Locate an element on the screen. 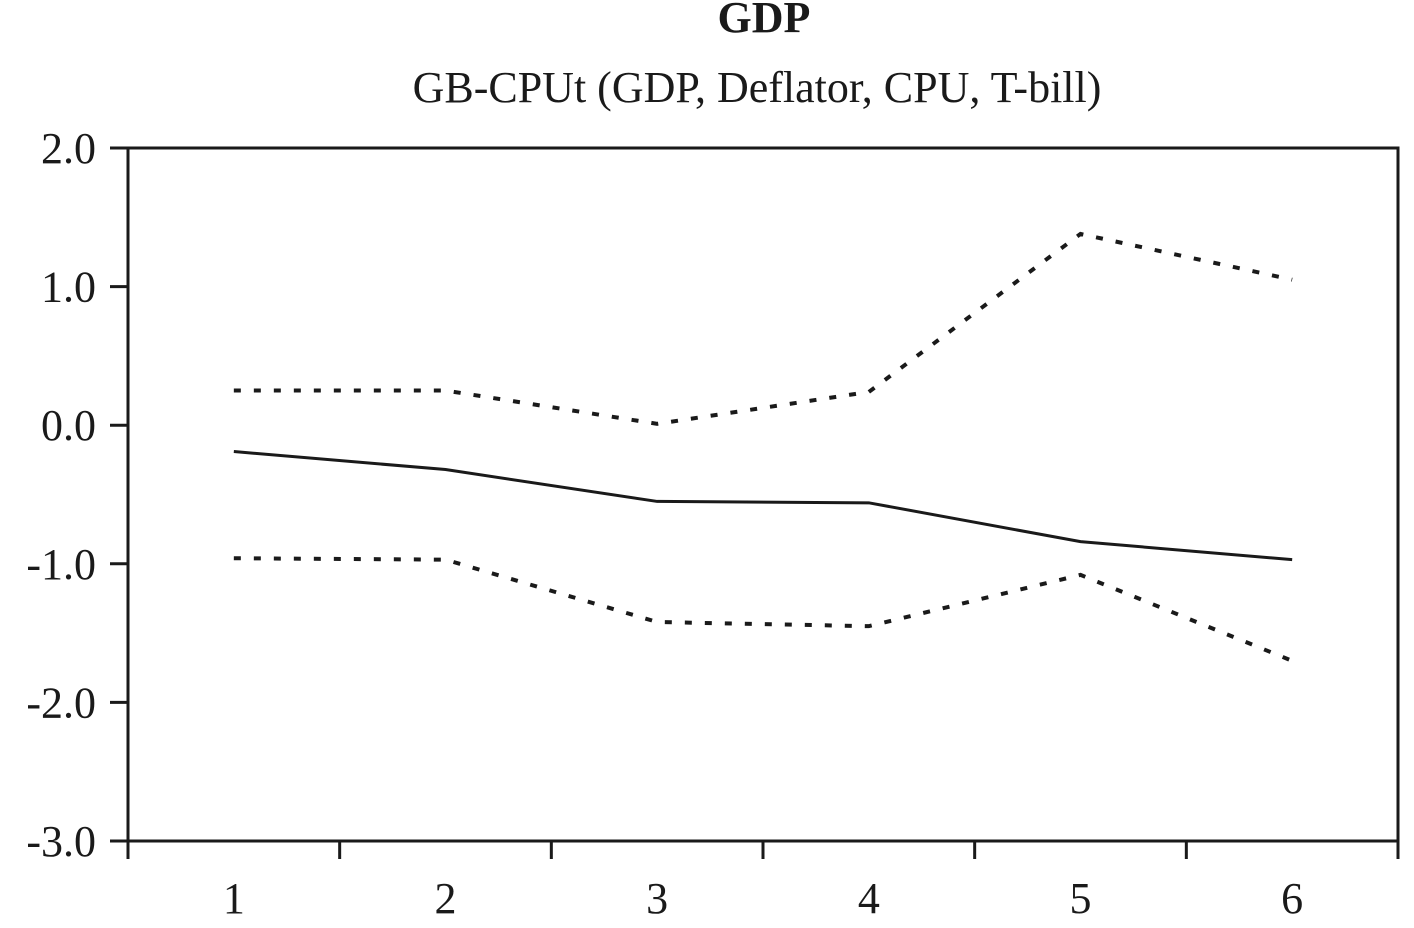 The width and height of the screenshot is (1414, 928). y-tick-label: 1.0 is located at coordinates (68, 287).